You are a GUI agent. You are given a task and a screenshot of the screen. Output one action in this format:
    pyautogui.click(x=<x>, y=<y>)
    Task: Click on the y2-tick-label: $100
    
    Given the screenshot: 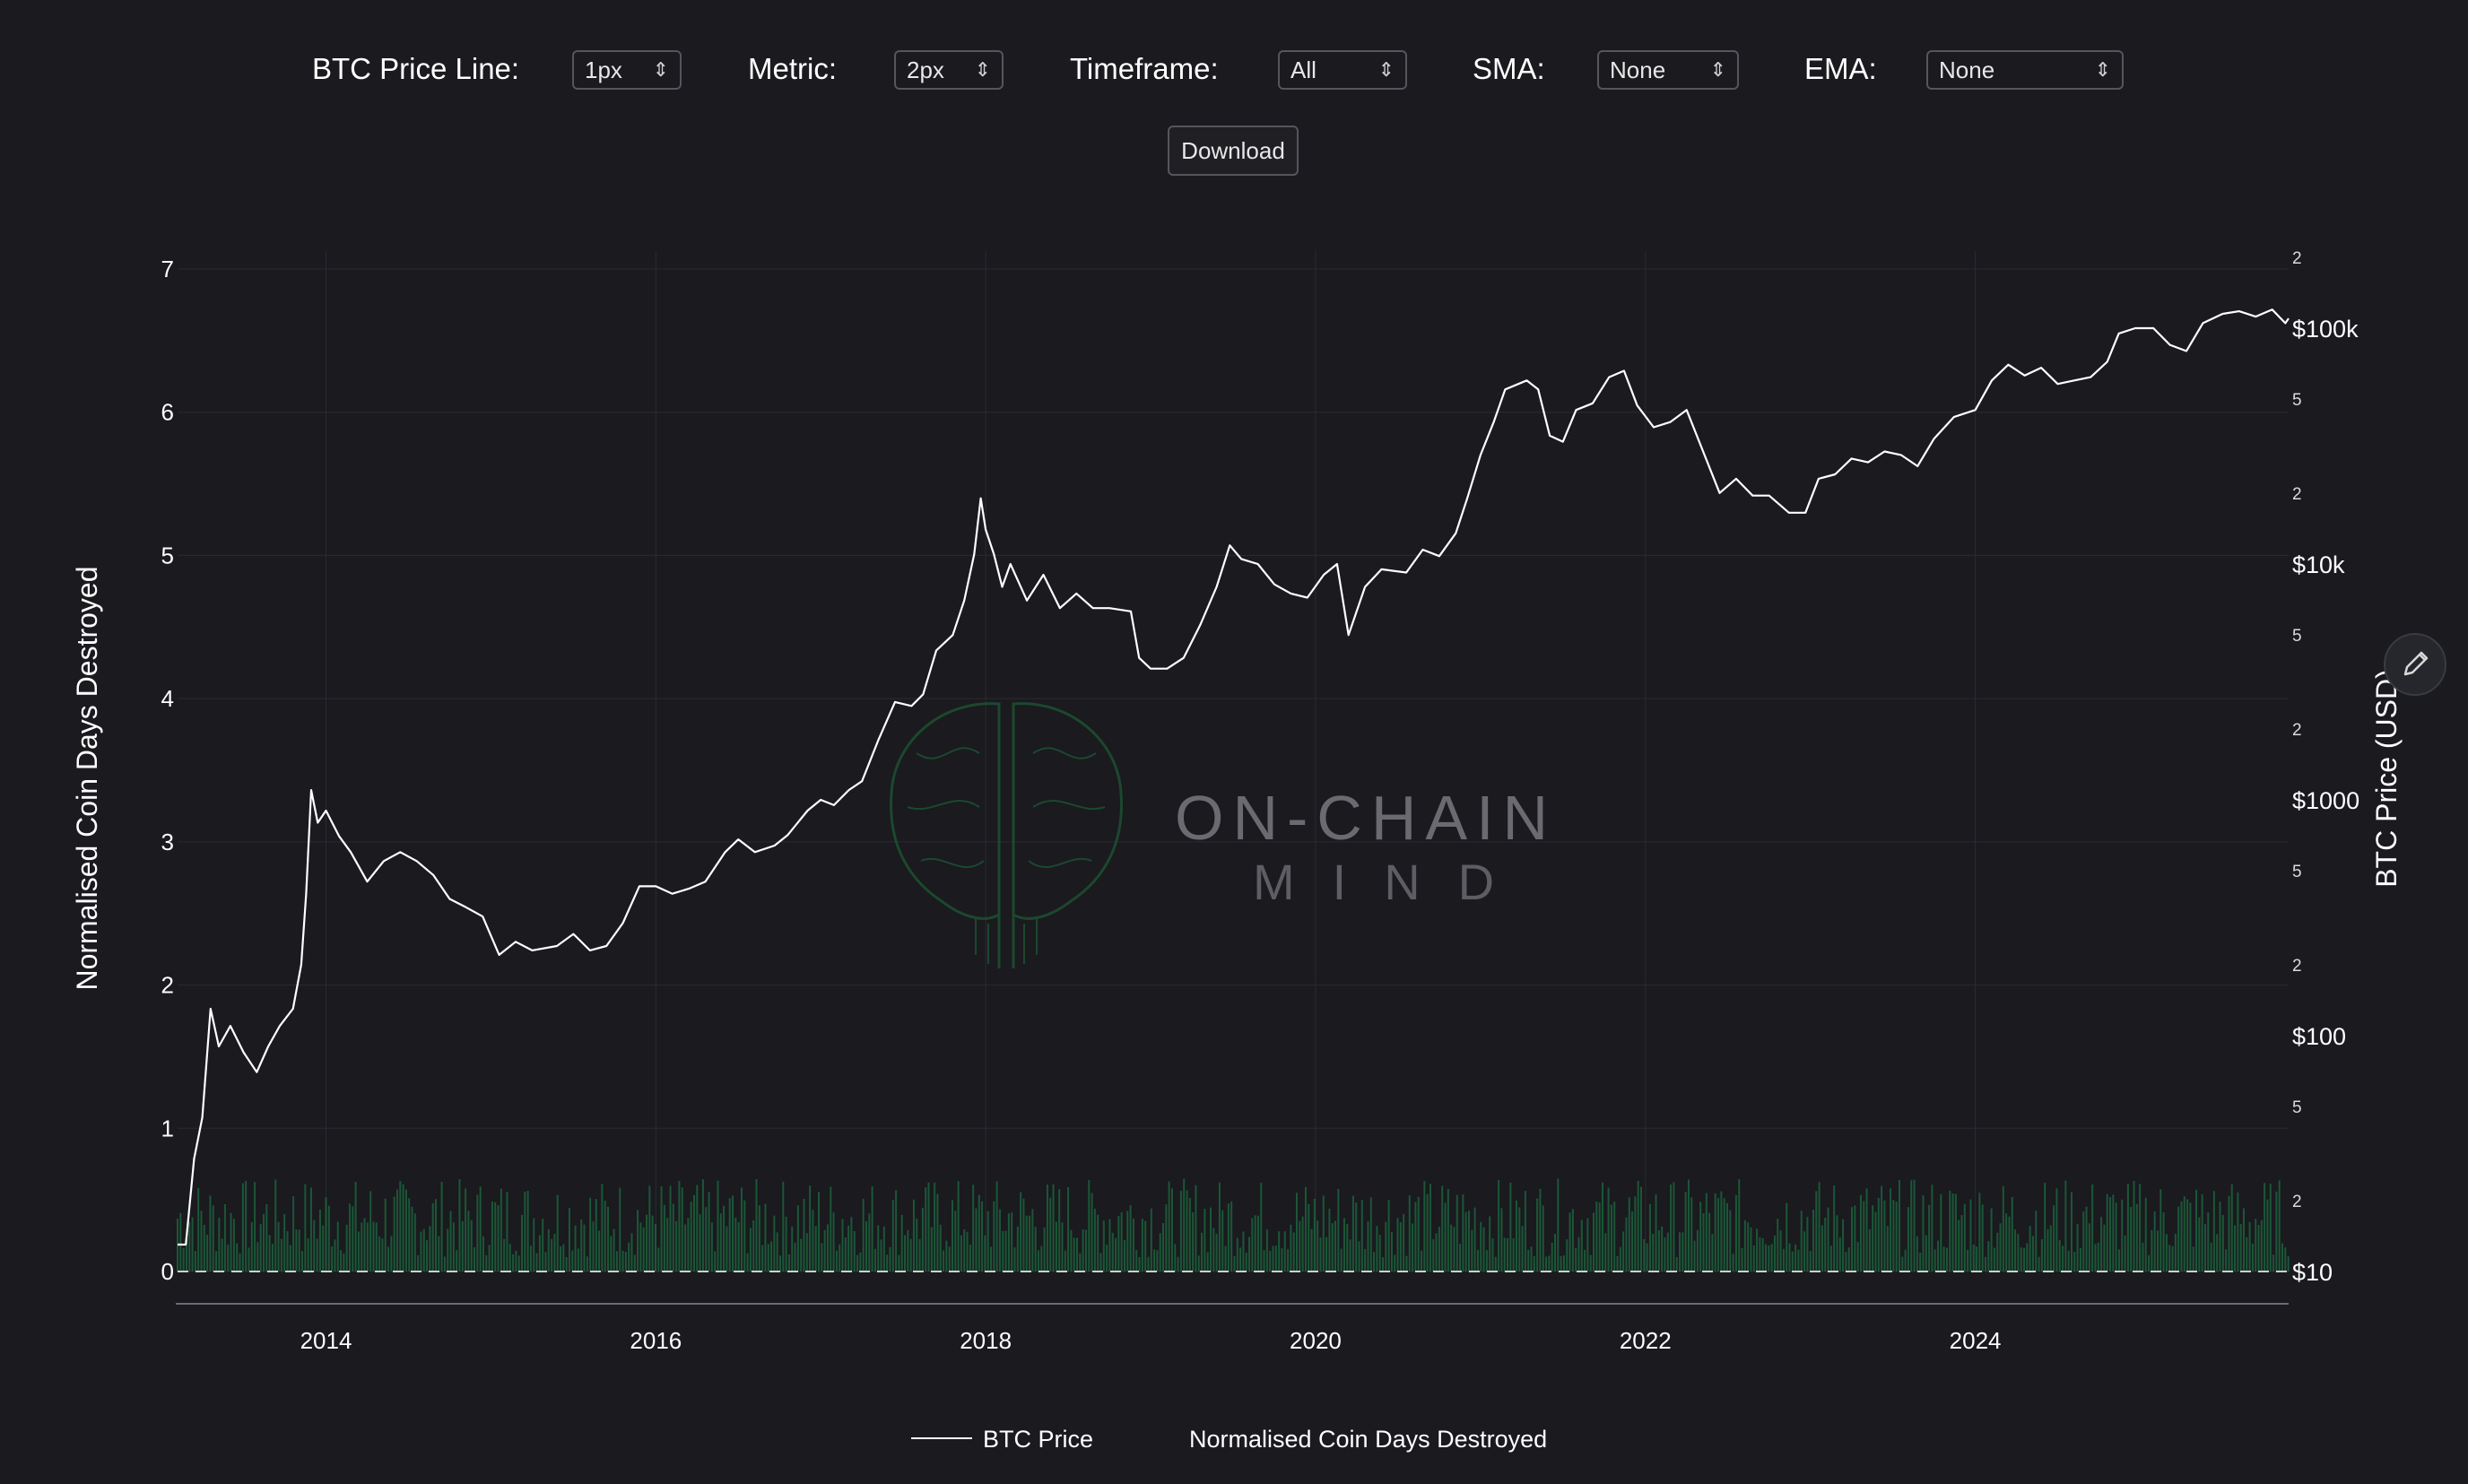 What is the action you would take?
    pyautogui.click(x=2319, y=1037)
    